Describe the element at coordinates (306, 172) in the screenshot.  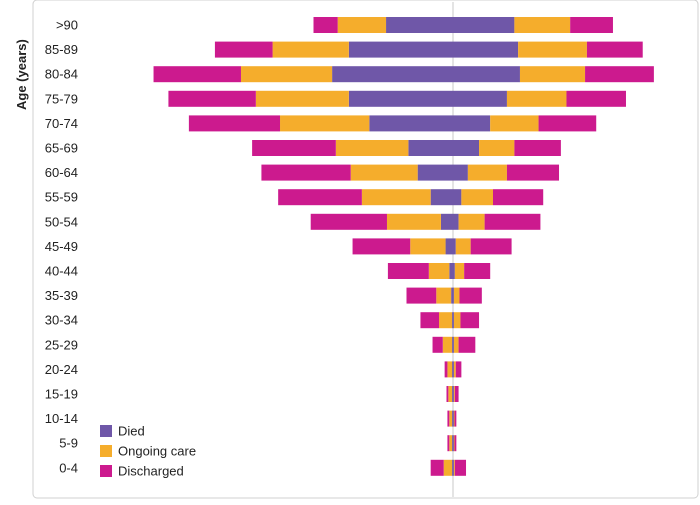
I see `bar-60-64-left-discharged` at that location.